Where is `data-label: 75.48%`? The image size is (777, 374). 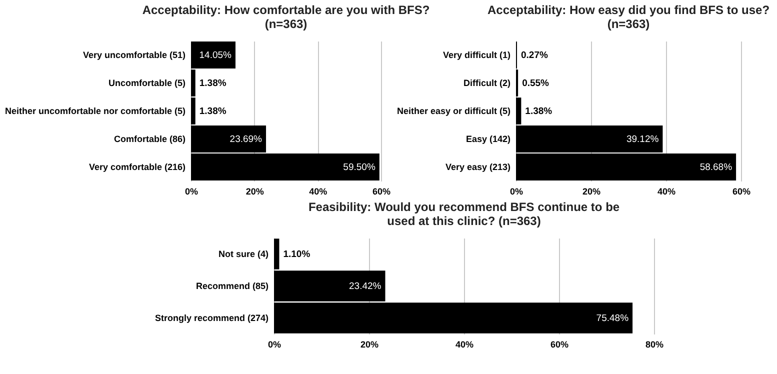 data-label: 75.48% is located at coordinates (613, 318).